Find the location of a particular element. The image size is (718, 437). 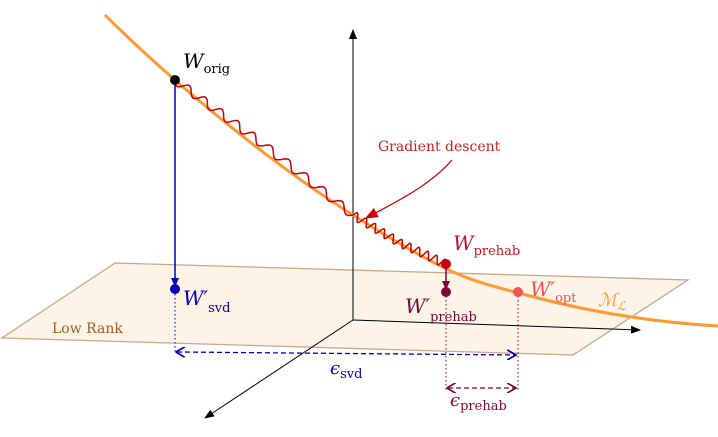

eps-svd-arrow is located at coordinates (346, 353).